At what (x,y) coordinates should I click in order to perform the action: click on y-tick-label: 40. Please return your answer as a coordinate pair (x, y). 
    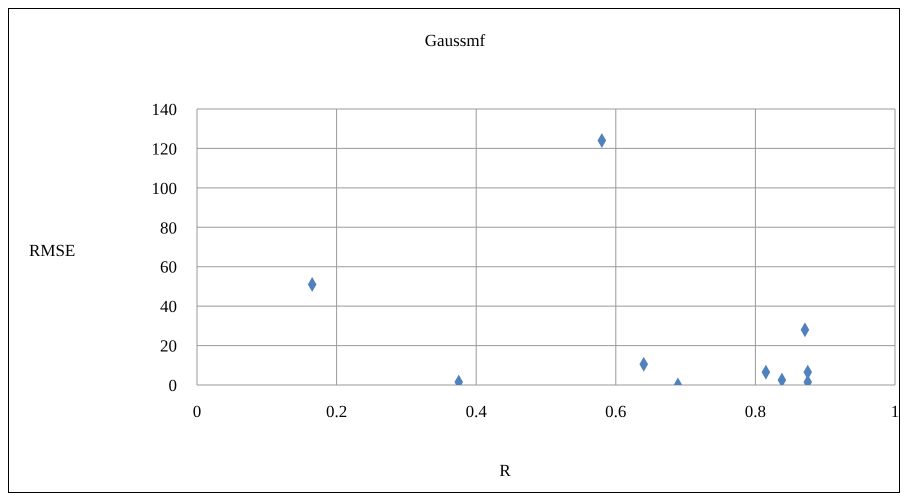
    Looking at the image, I should click on (168, 306).